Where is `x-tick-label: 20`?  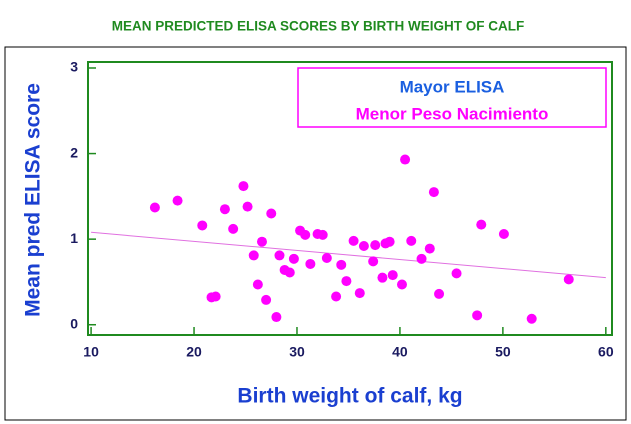 x-tick-label: 20 is located at coordinates (194, 352).